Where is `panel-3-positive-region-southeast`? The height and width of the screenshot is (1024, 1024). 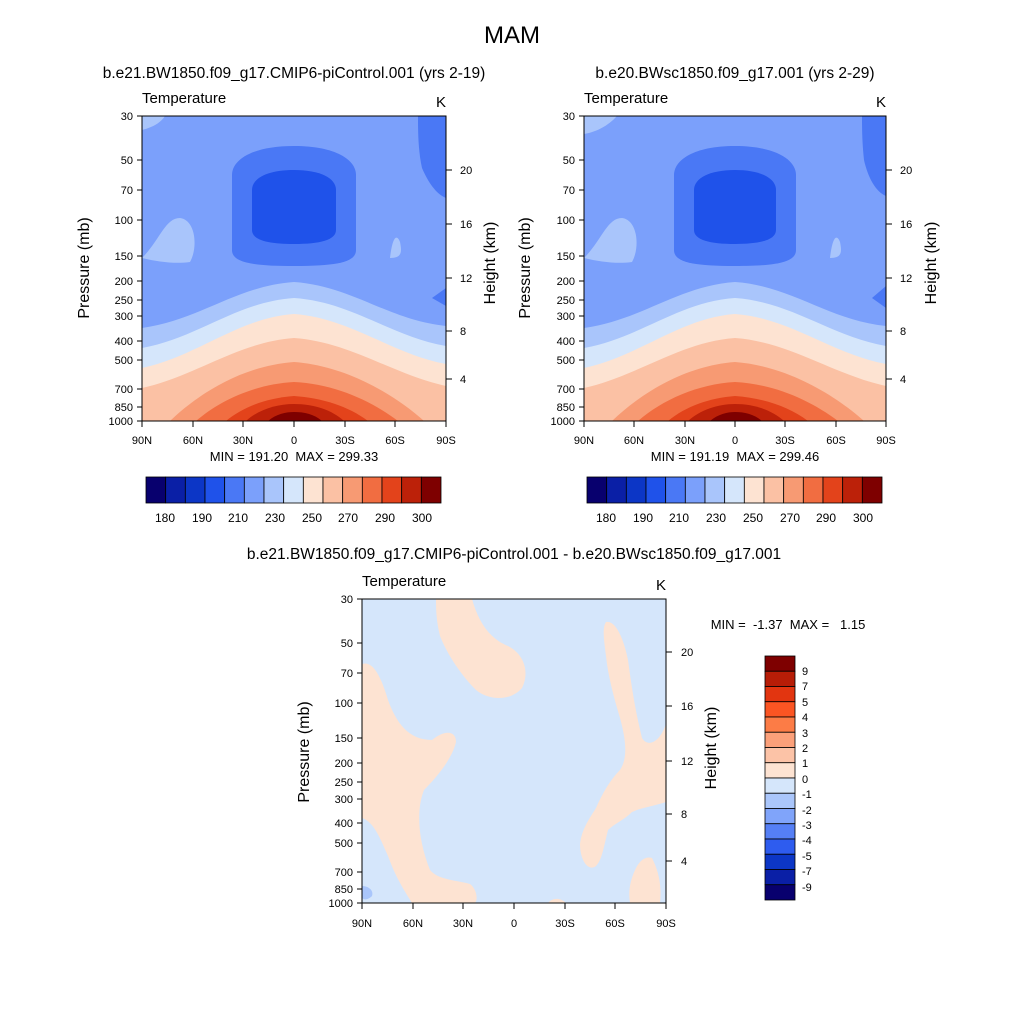 panel-3-positive-region-southeast is located at coordinates (645, 880).